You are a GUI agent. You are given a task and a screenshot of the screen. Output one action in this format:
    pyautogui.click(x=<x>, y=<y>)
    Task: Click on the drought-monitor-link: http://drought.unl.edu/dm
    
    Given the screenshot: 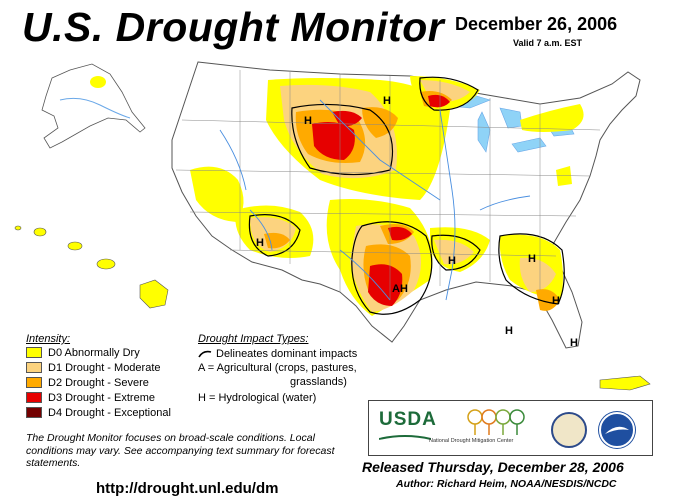 What is the action you would take?
    pyautogui.click(x=187, y=488)
    